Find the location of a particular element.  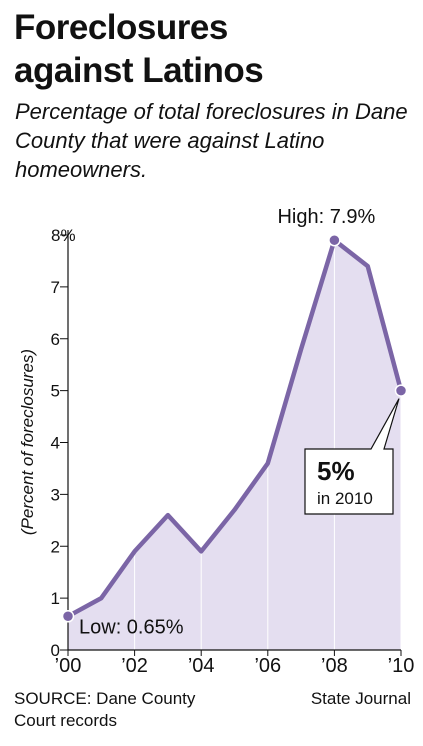

y-tick-label: 0 is located at coordinates (55, 650).